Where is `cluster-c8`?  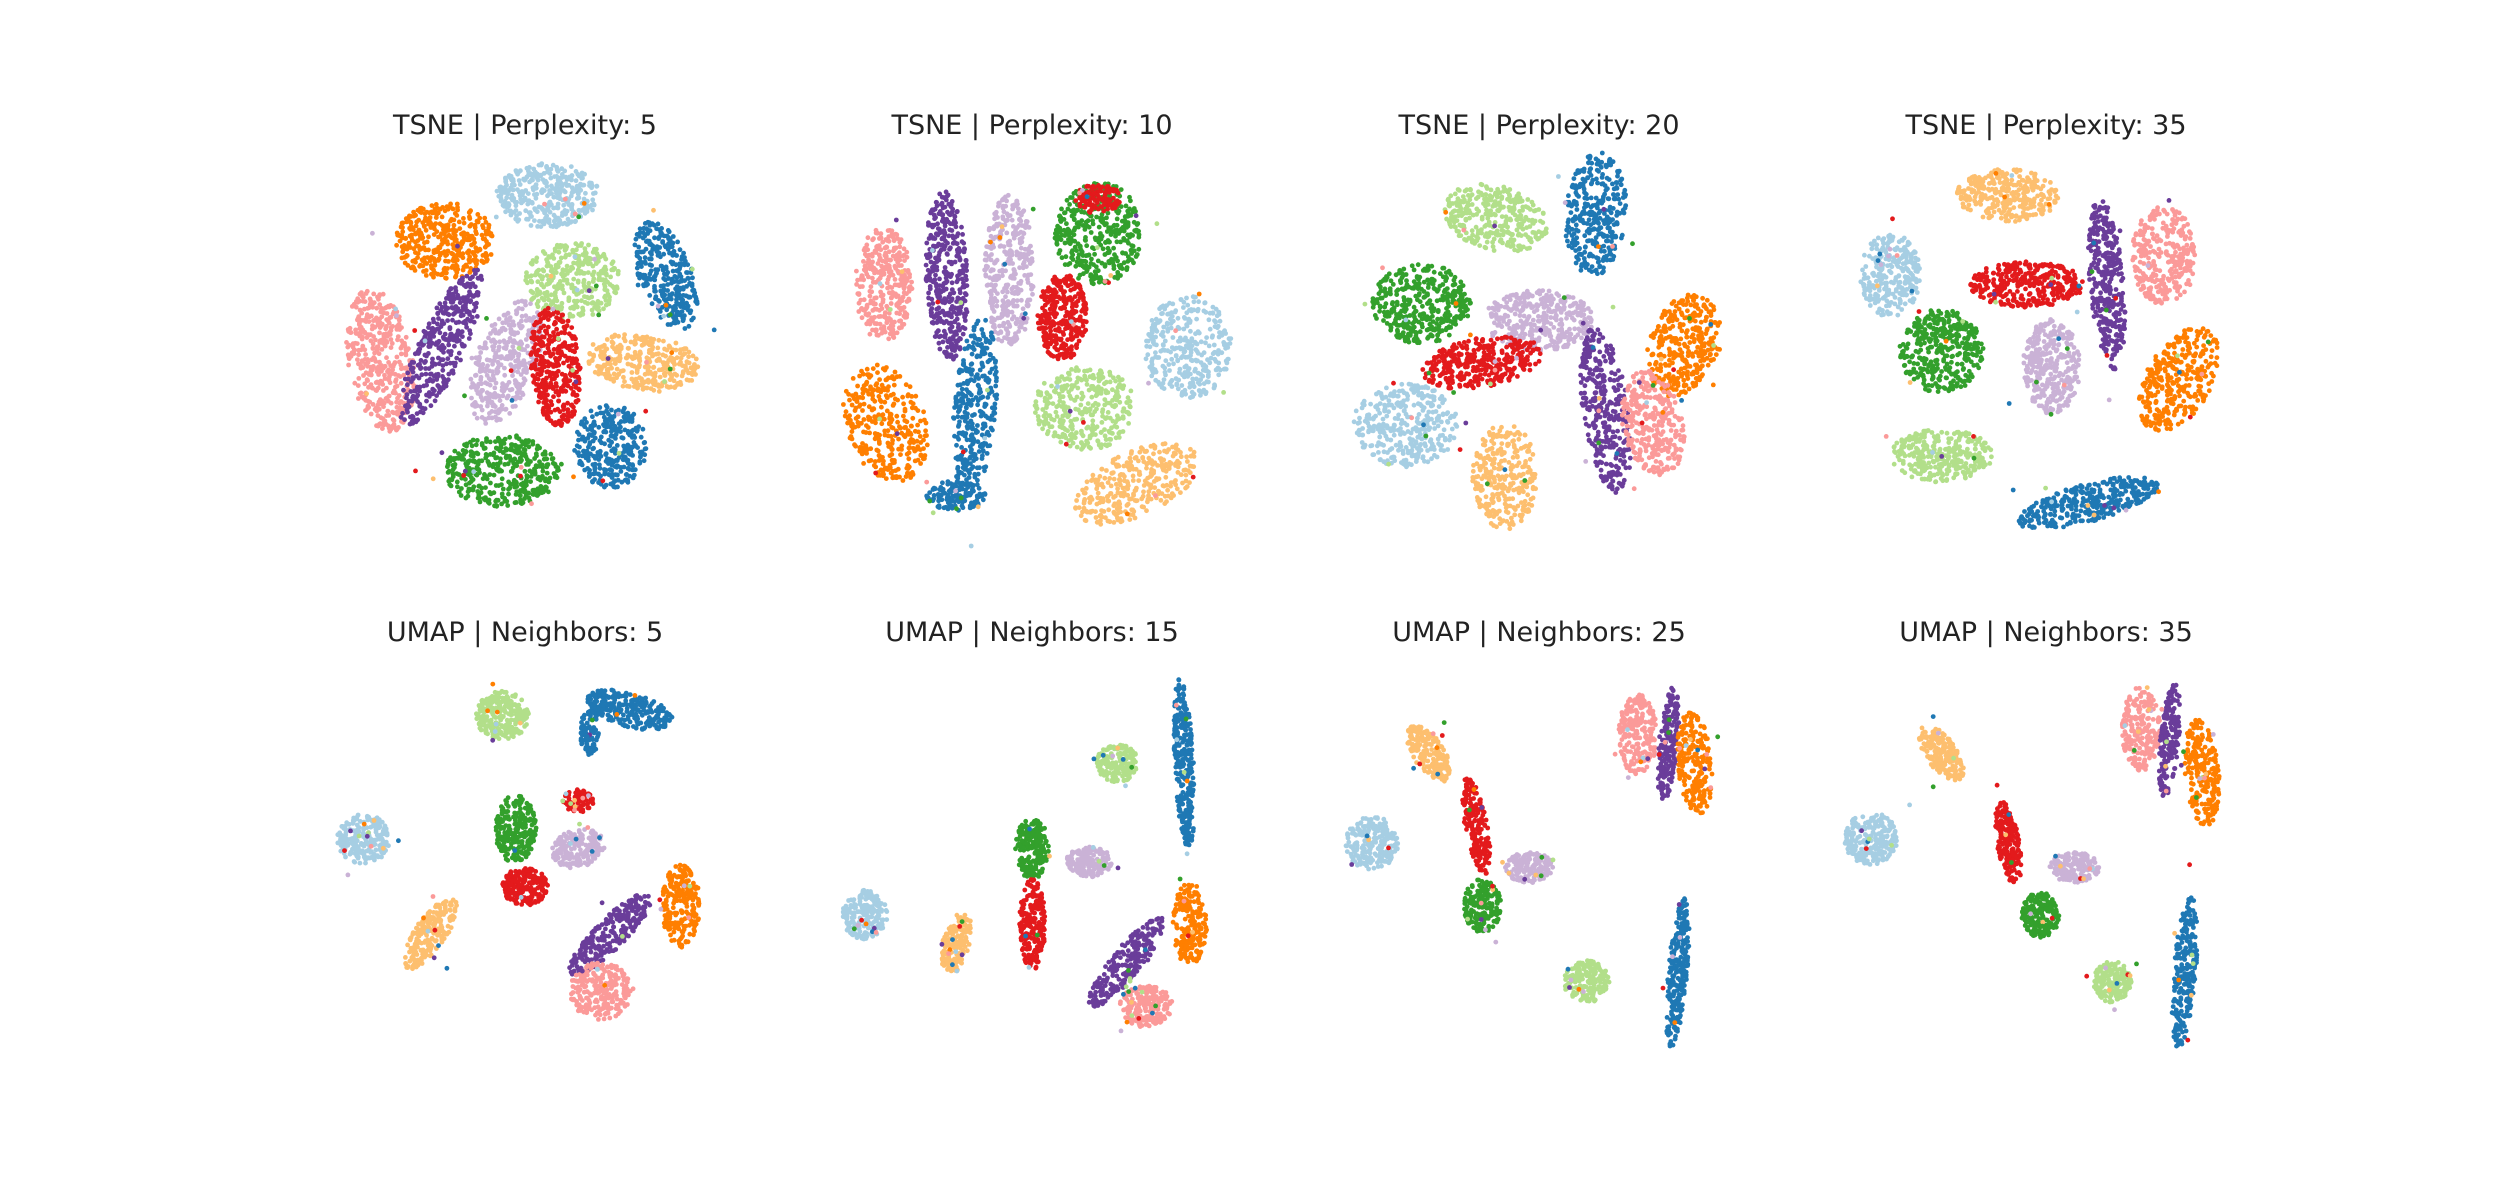
cluster-c8 is located at coordinates (506, 362).